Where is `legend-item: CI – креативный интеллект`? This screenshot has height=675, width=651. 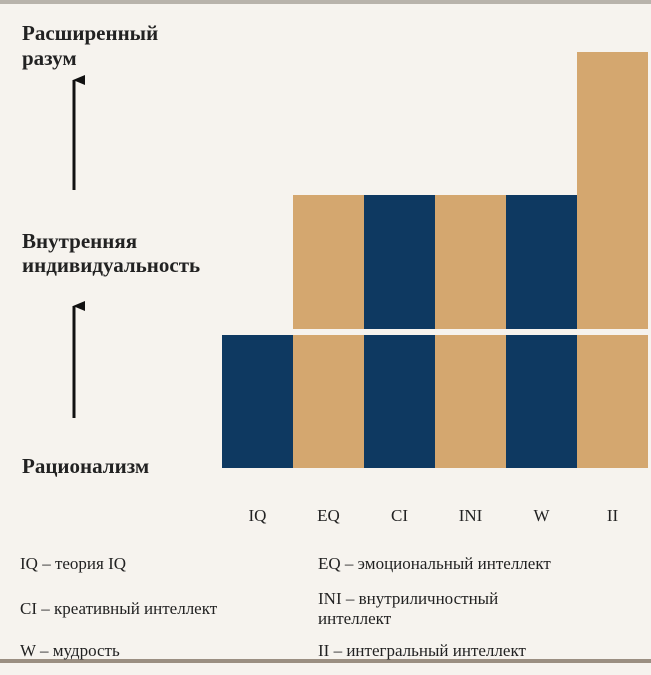 legend-item: CI – креативный интеллект is located at coordinates (119, 608).